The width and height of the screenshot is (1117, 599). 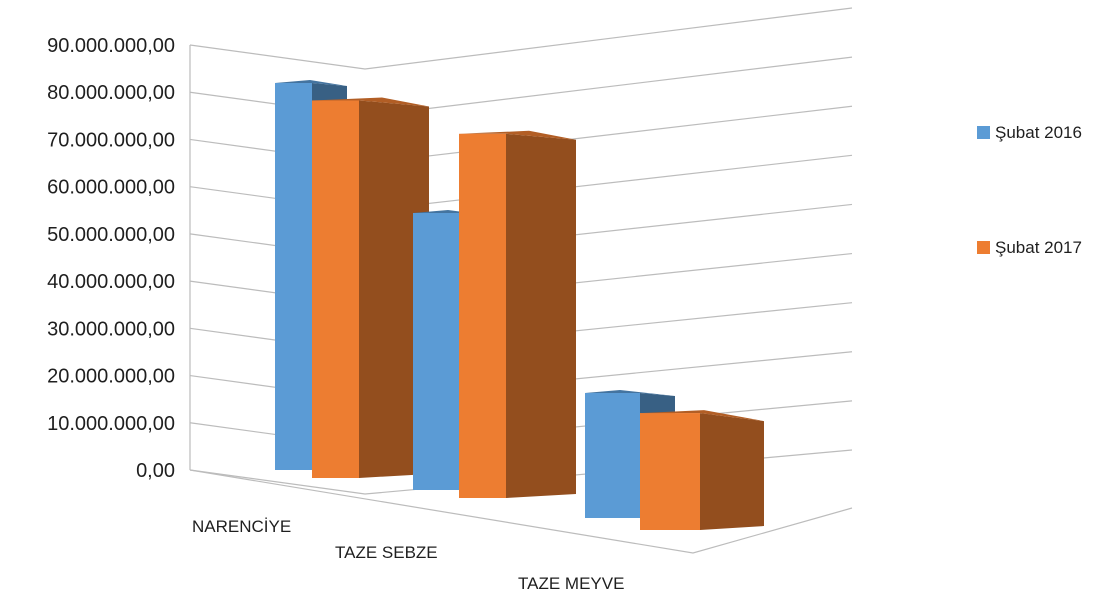 I want to click on legend: Şubat 2016 Şubat 2017, so click(x=1029, y=190).